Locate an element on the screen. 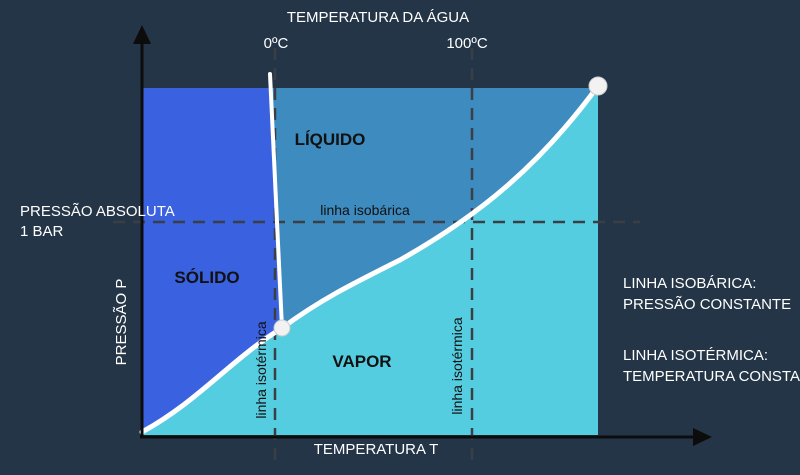 The height and width of the screenshot is (475, 800). vapor-label: VAPOR is located at coordinates (361, 361).